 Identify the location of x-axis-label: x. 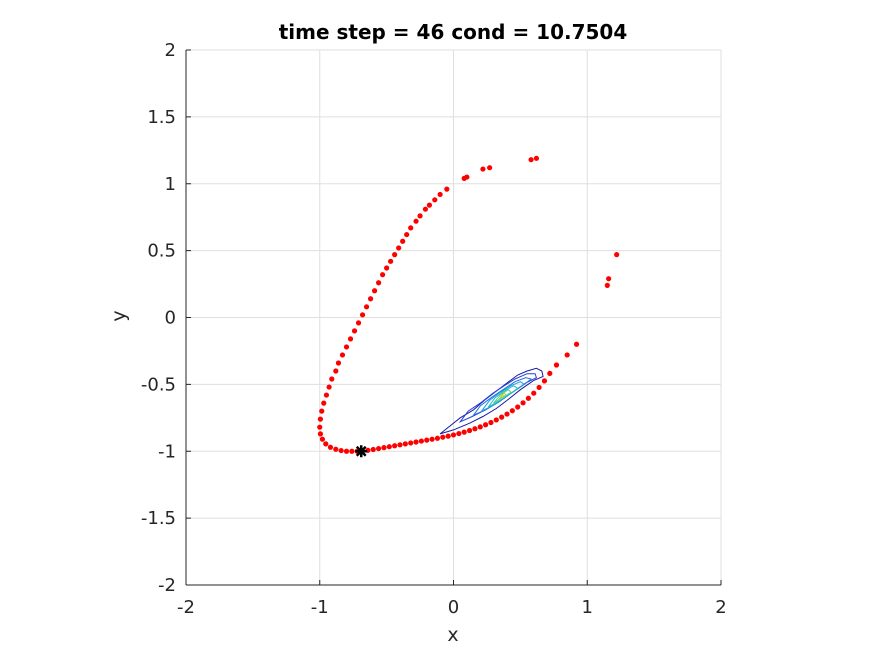
(452, 635).